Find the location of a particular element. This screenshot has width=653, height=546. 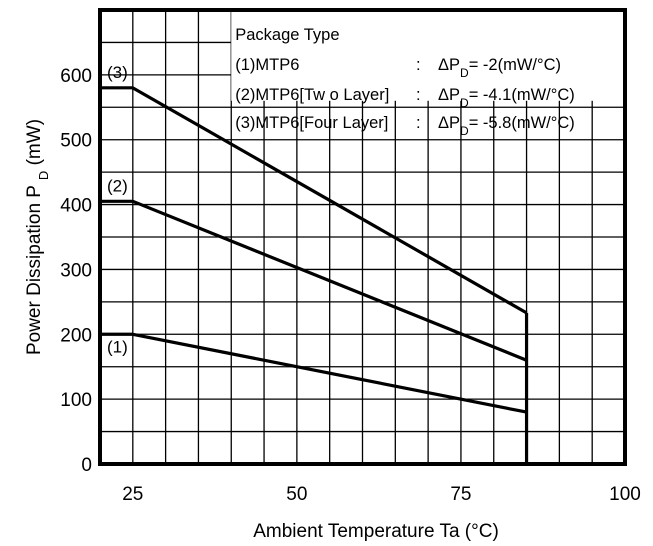

y-axis-title-unit: (mW) is located at coordinates (34, 142).